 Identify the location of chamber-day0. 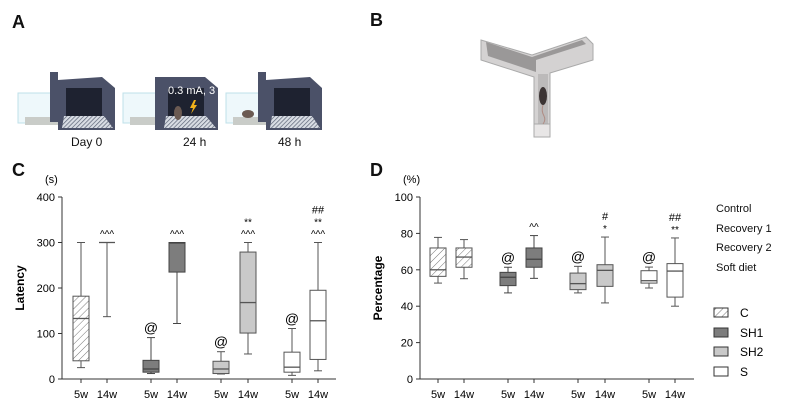
(66, 101).